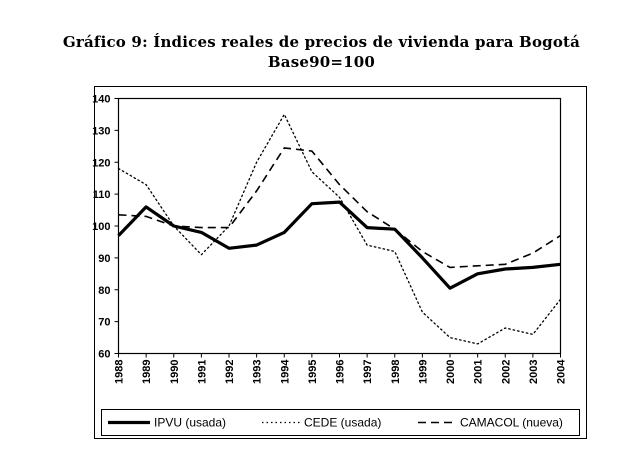  I want to click on x-tick-label: 1998, so click(396, 372).